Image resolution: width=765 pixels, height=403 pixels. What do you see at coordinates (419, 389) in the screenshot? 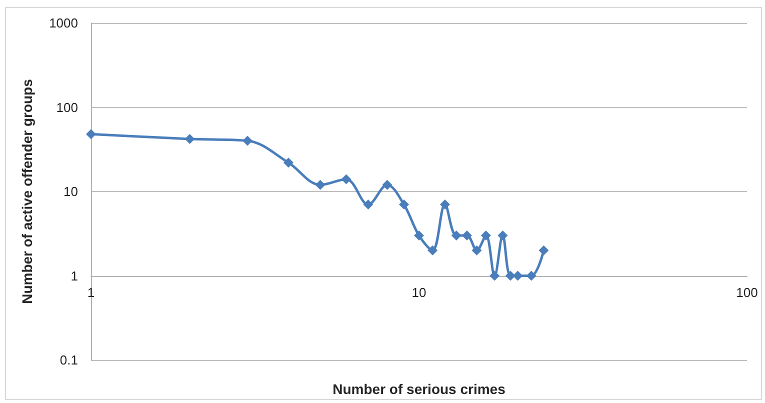
I see `x-axis-title: Number of serious crimes` at bounding box center [419, 389].